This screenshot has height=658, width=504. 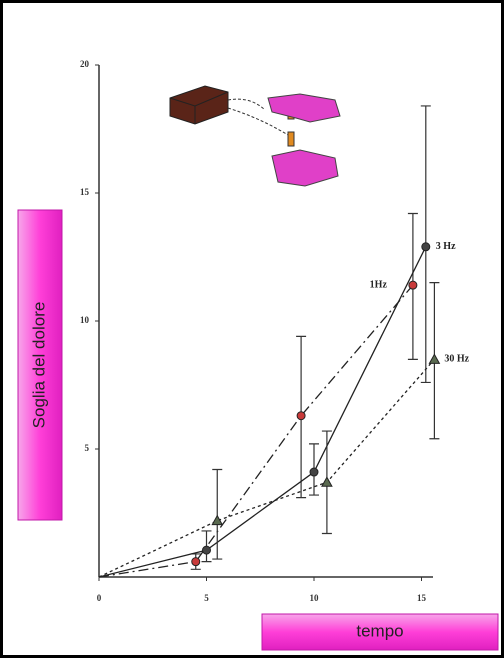 What do you see at coordinates (99, 598) in the screenshot?
I see `x-tick-label: 0` at bounding box center [99, 598].